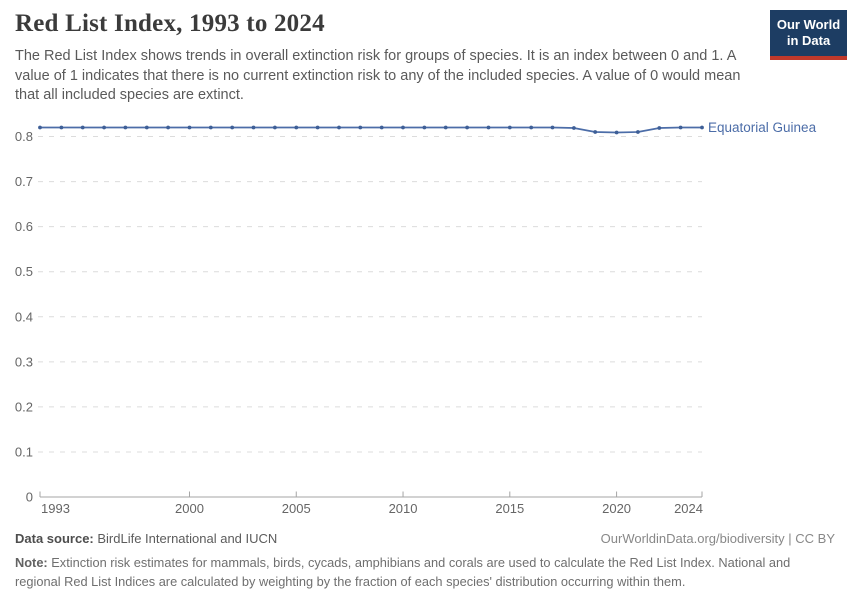 The height and width of the screenshot is (600, 850). Describe the element at coordinates (185, 538) in the screenshot. I see `data-source-text: BirdLife International and IUCN` at that location.